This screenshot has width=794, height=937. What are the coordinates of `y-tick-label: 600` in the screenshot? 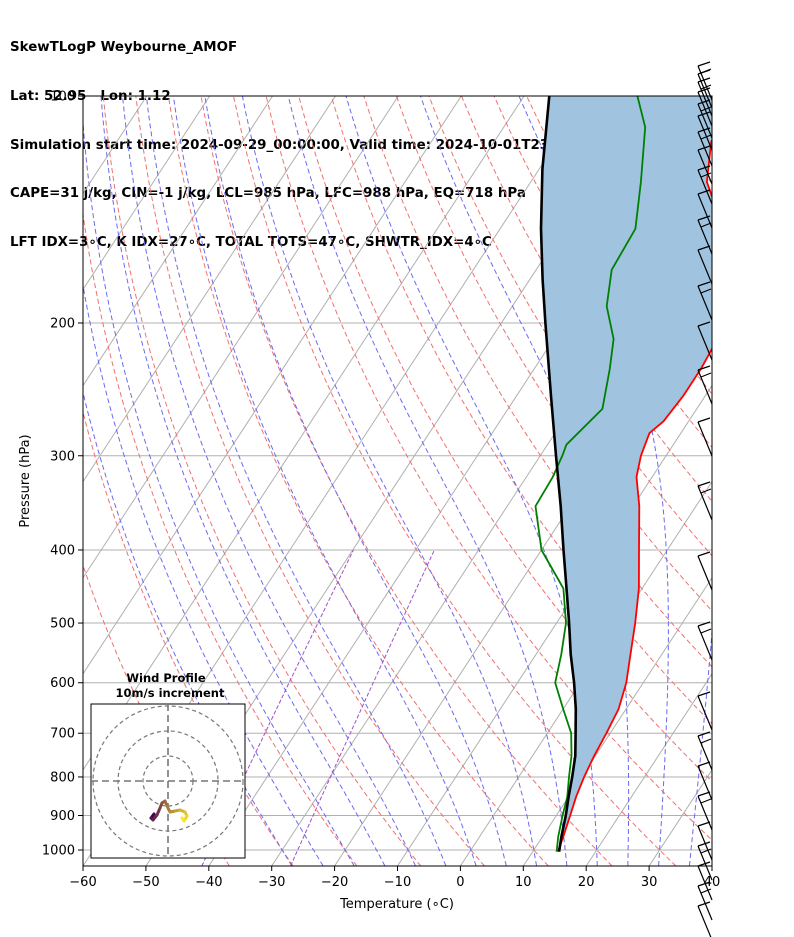 It's located at (62, 683).